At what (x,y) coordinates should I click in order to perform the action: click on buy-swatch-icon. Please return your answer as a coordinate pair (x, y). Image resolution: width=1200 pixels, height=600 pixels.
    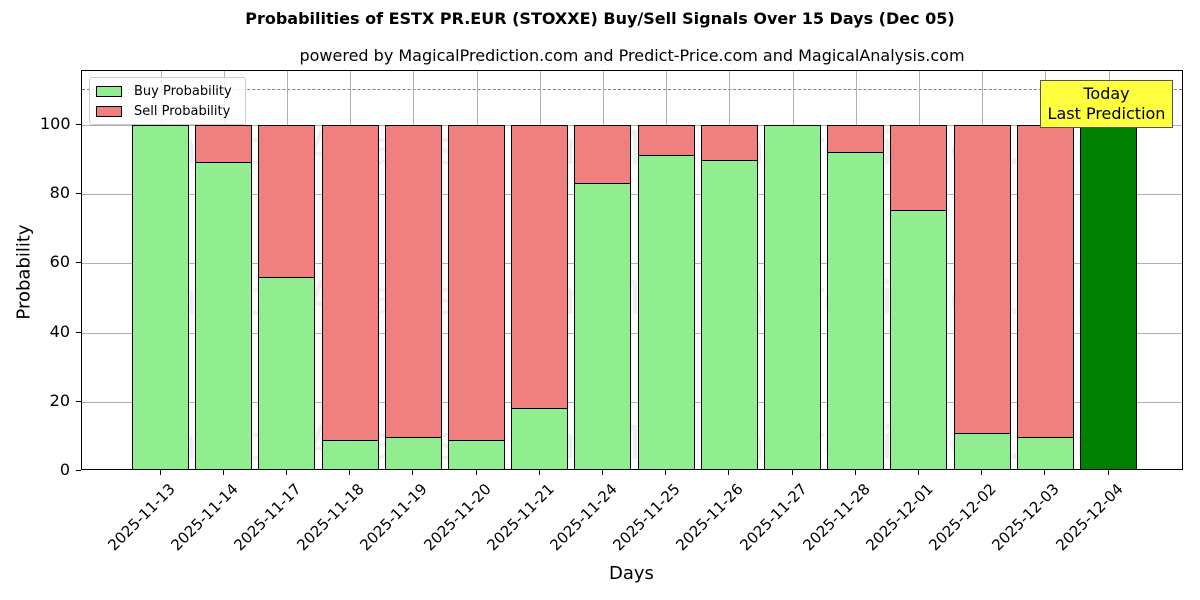
    Looking at the image, I should click on (109, 91).